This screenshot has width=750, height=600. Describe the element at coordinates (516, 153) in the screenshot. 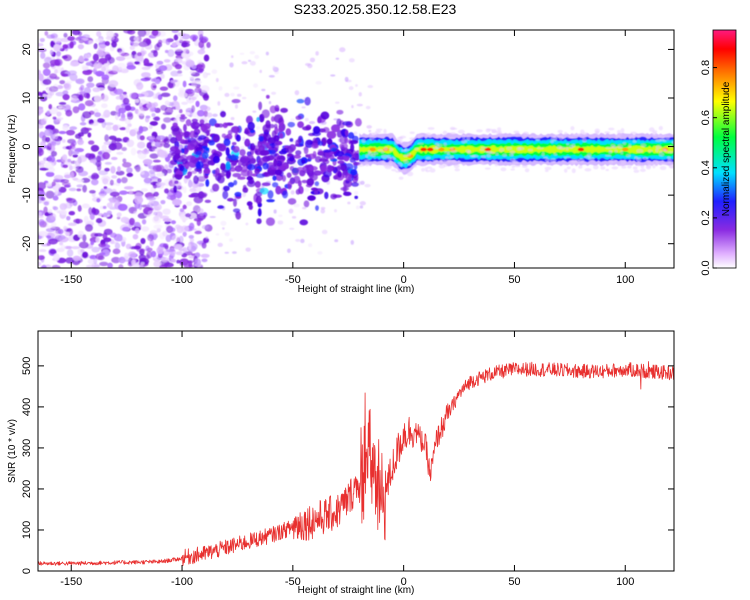

I see `spec-tone-band` at that location.